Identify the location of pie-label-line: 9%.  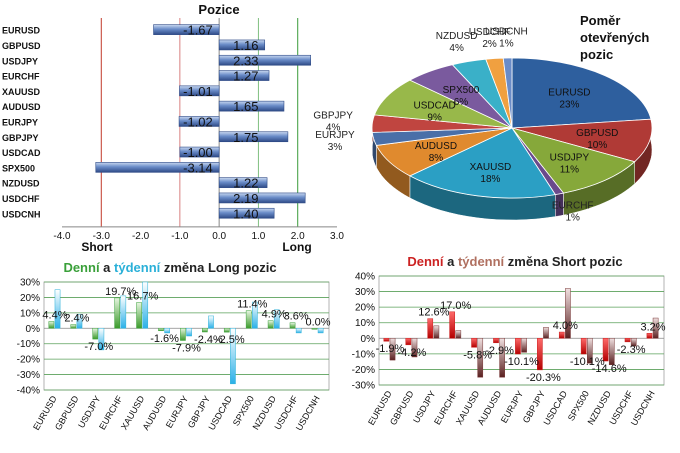
(434, 117).